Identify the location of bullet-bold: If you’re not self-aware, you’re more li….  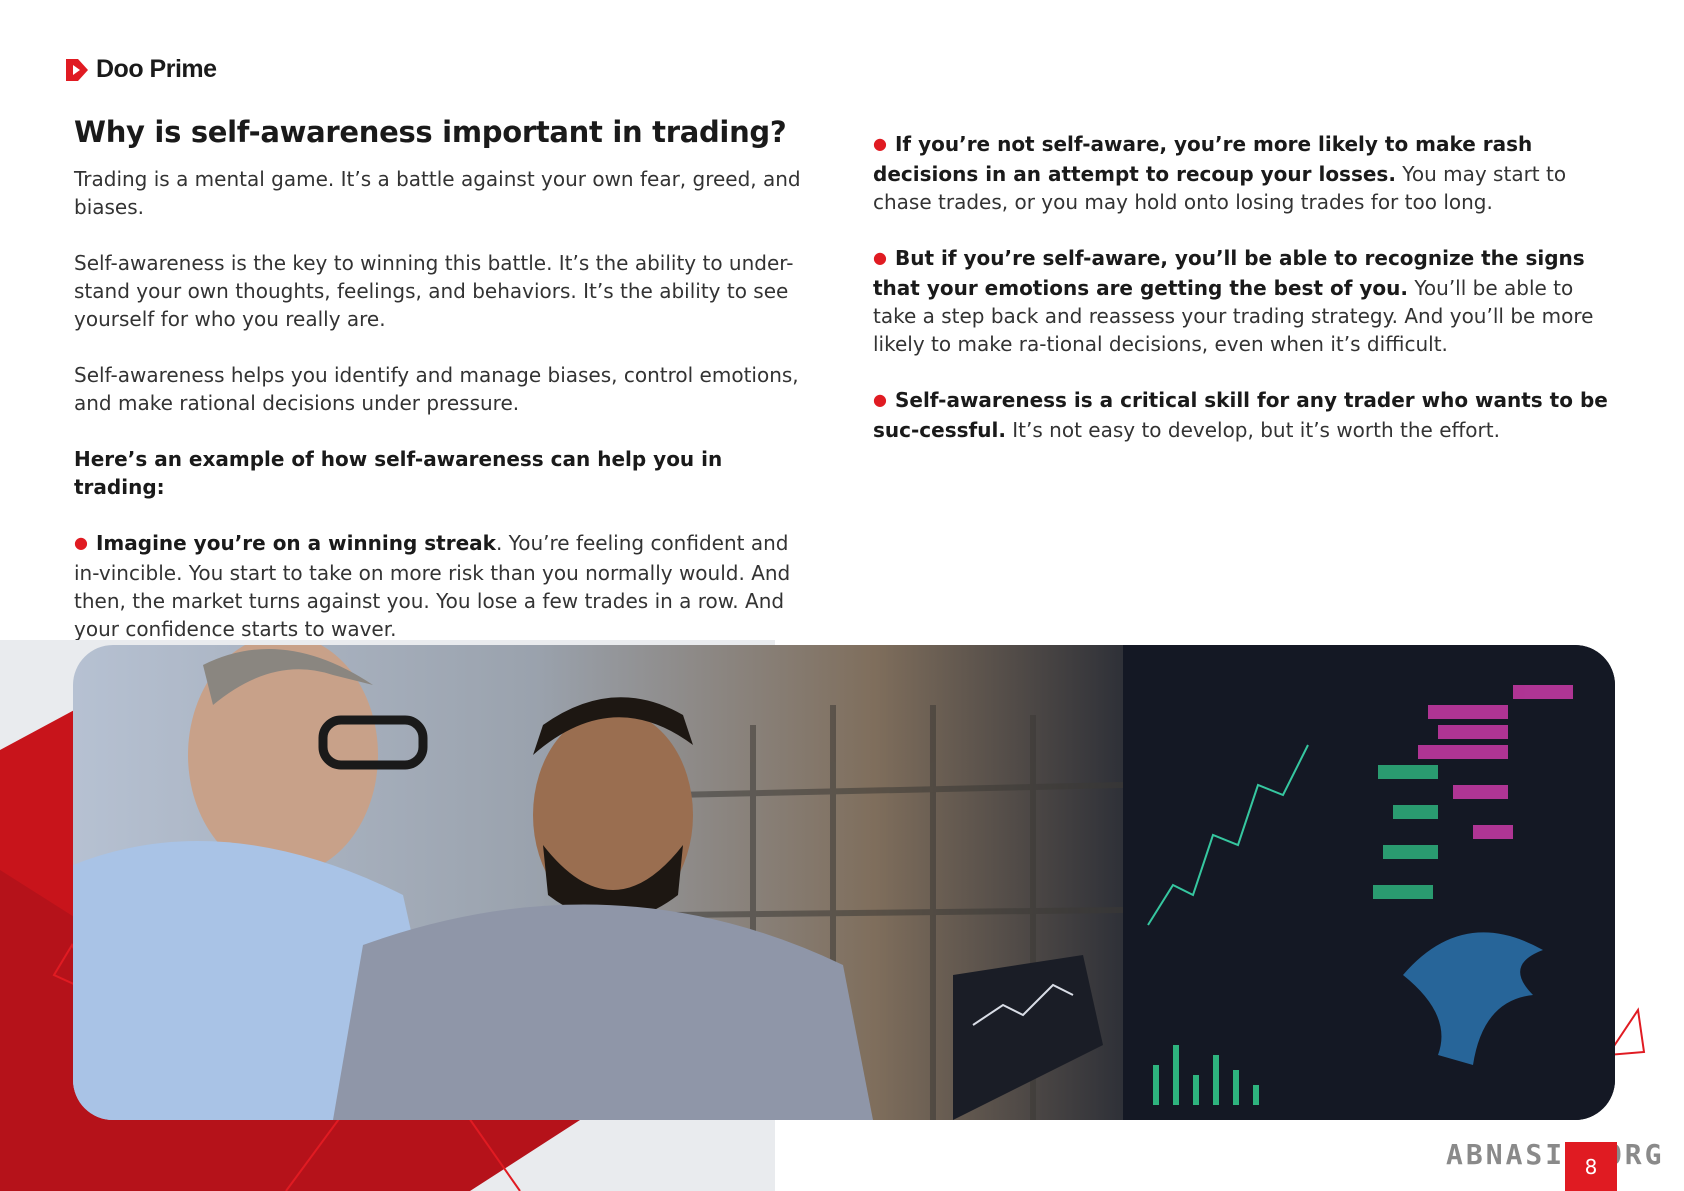
(1203, 159).